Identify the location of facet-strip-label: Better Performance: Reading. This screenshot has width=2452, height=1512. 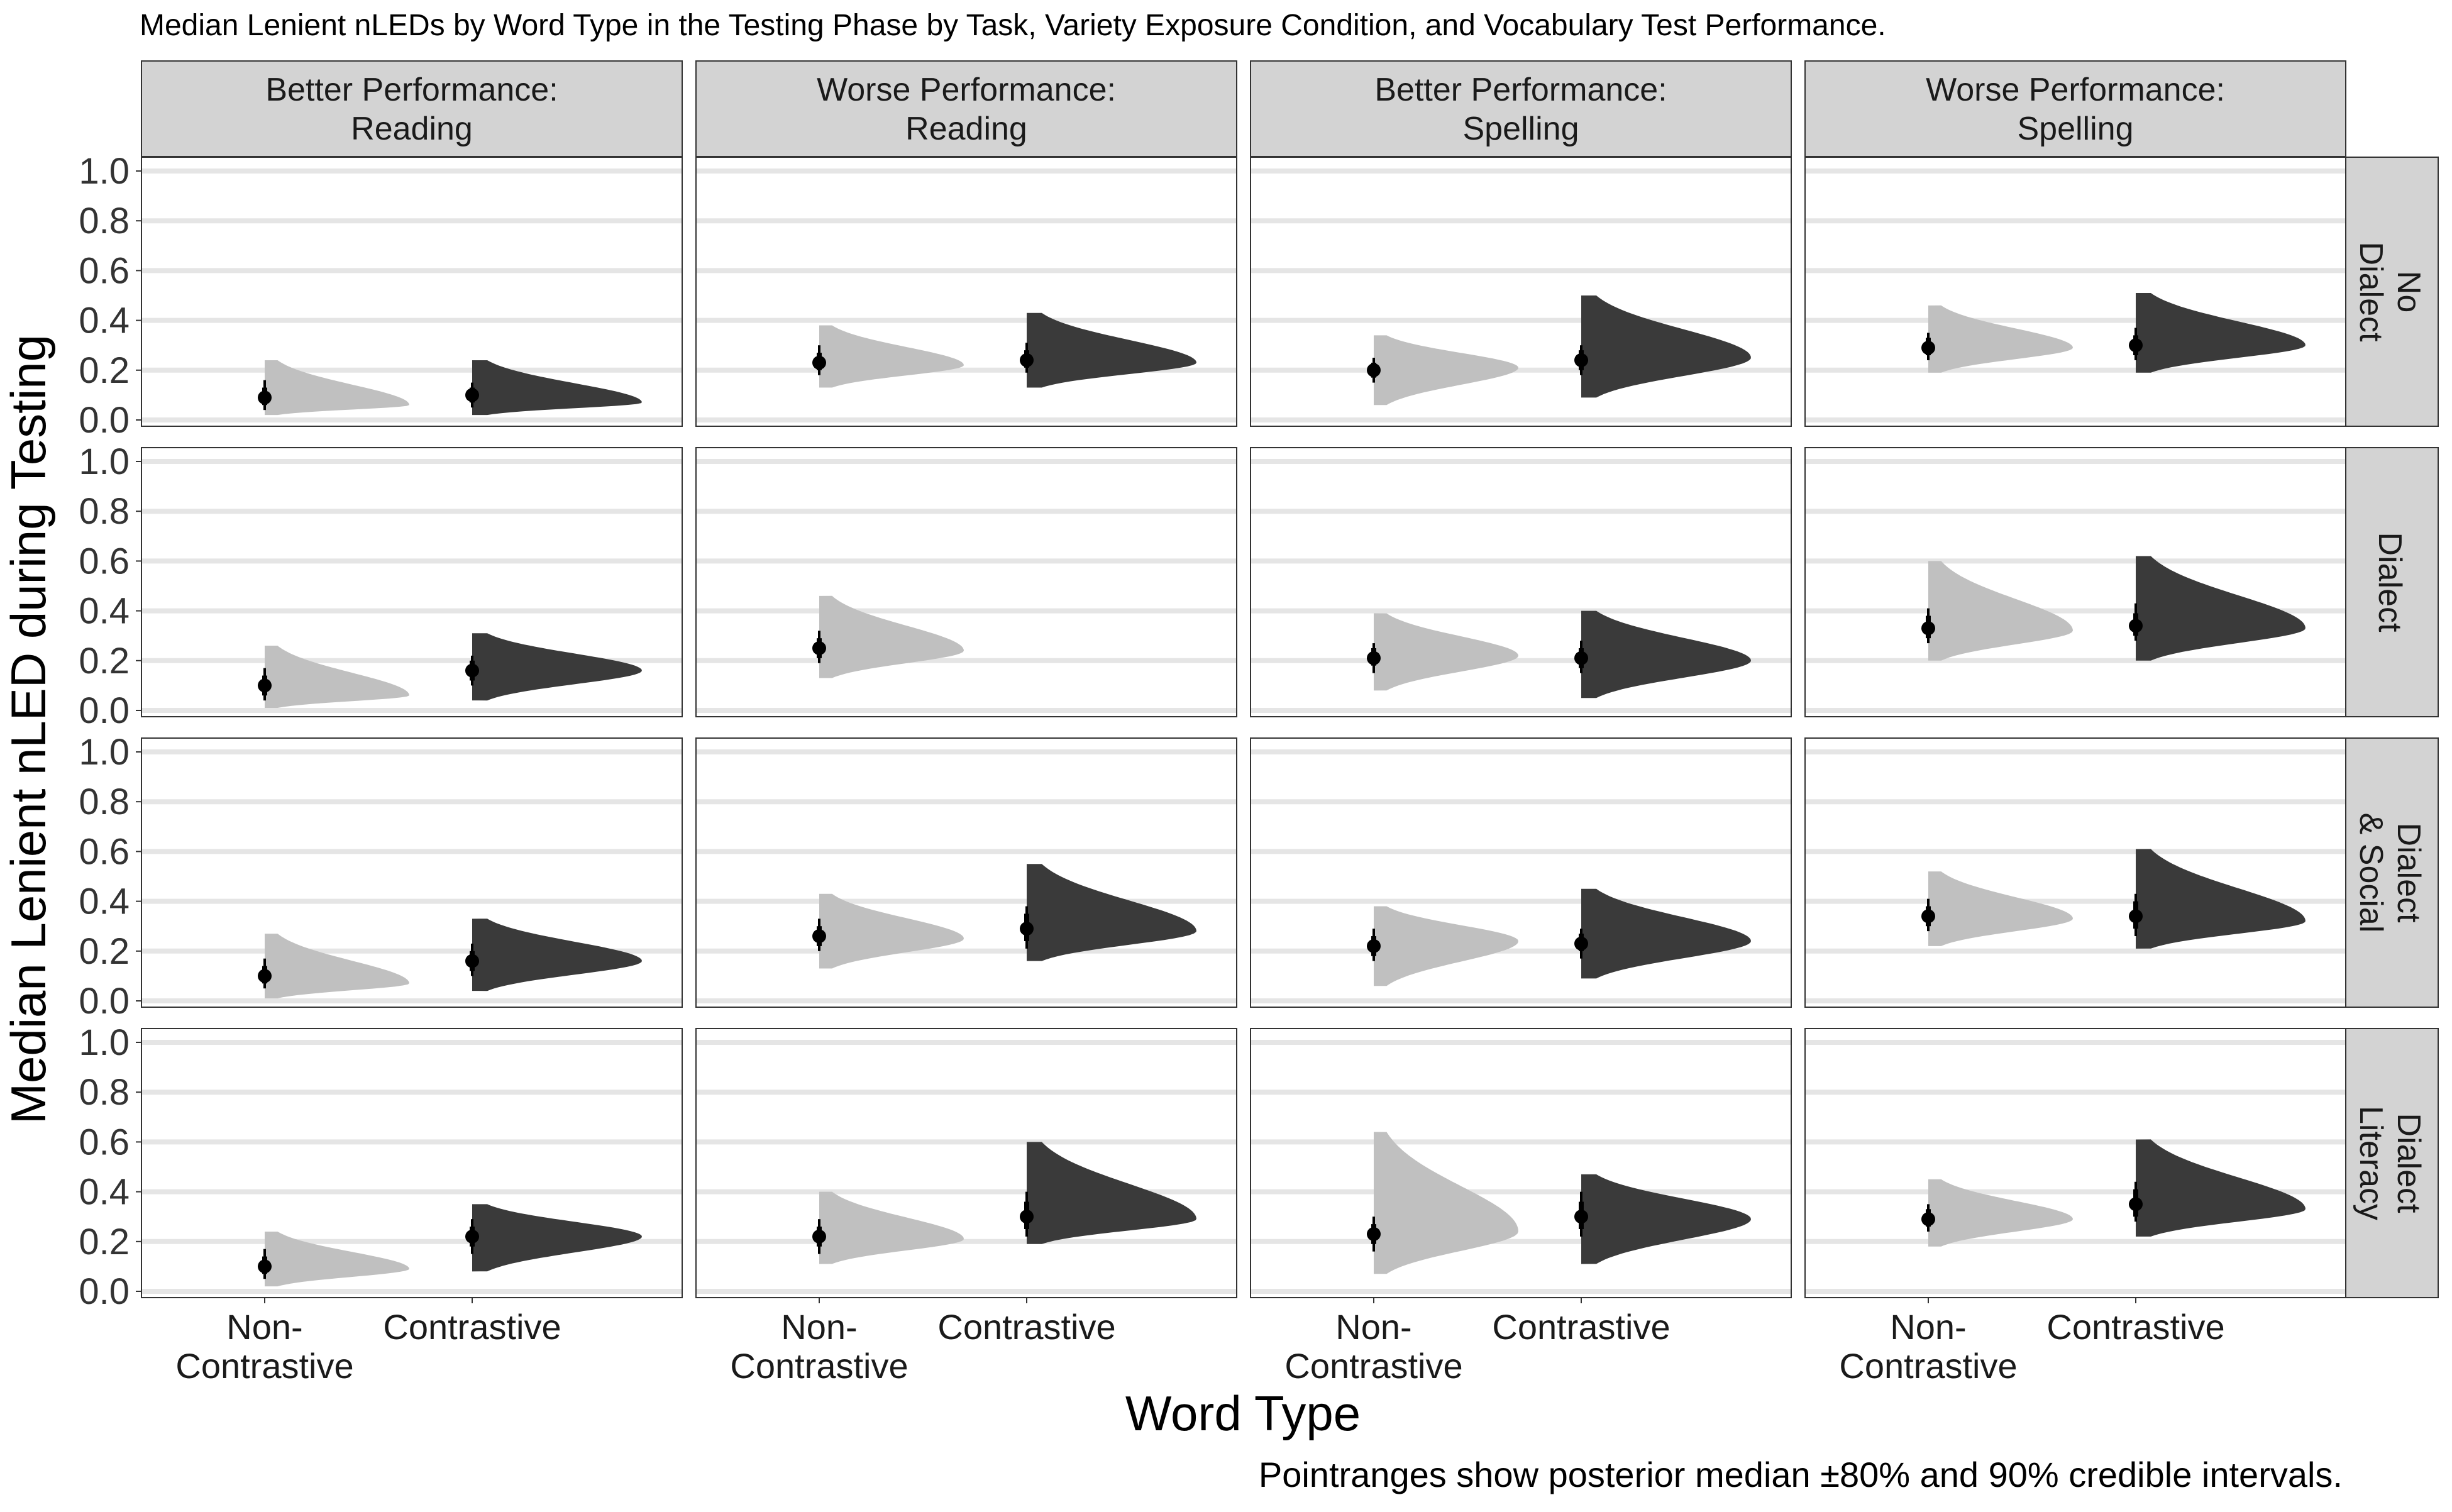
(411, 110).